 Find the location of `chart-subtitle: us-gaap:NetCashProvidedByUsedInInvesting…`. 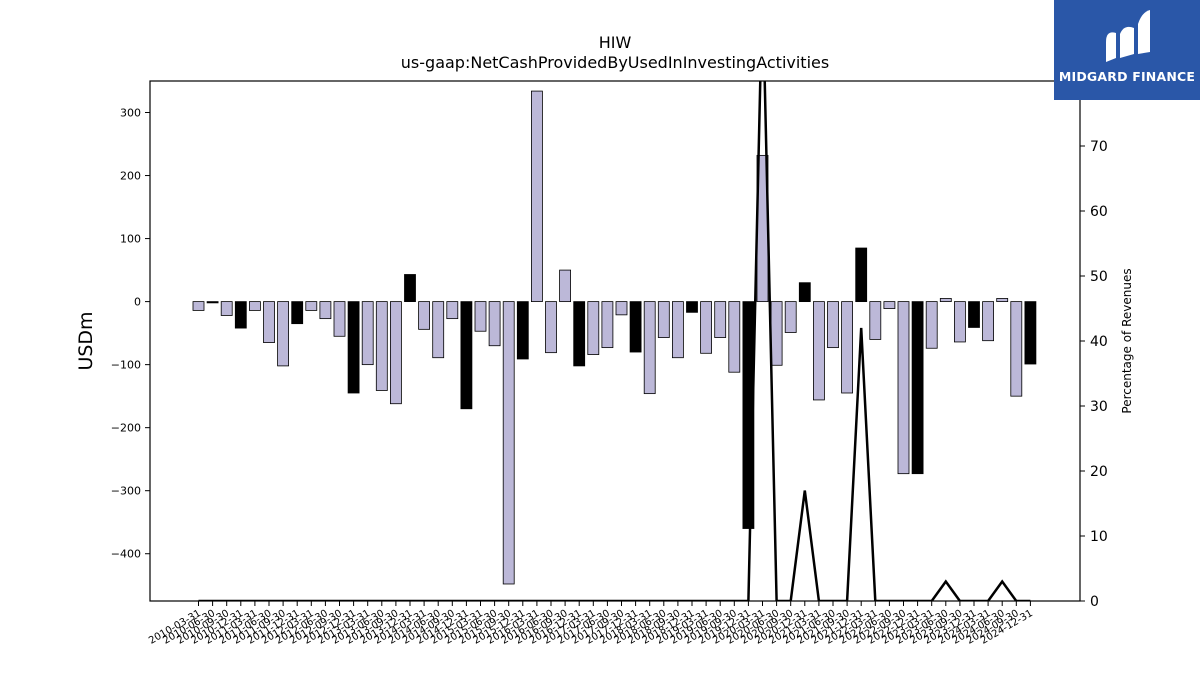

chart-subtitle: us-gaap:NetCashProvidedByUsedInInvesting… is located at coordinates (615, 62).